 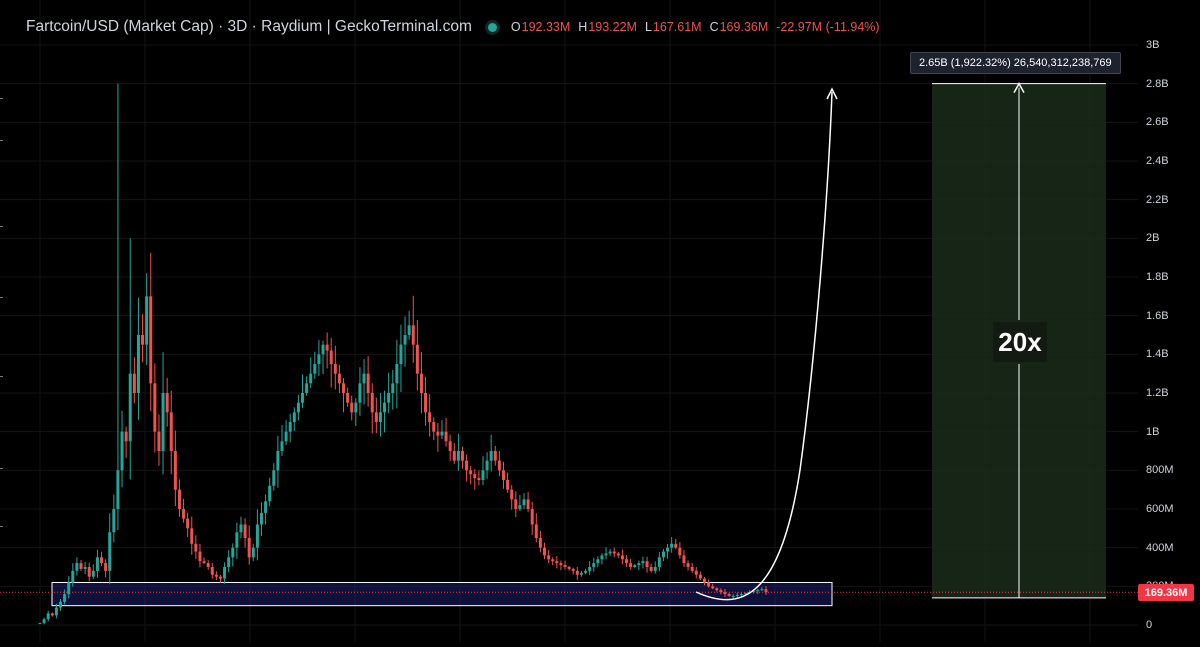 What do you see at coordinates (1157, 161) in the screenshot?
I see `y-tick-label: 2.4B` at bounding box center [1157, 161].